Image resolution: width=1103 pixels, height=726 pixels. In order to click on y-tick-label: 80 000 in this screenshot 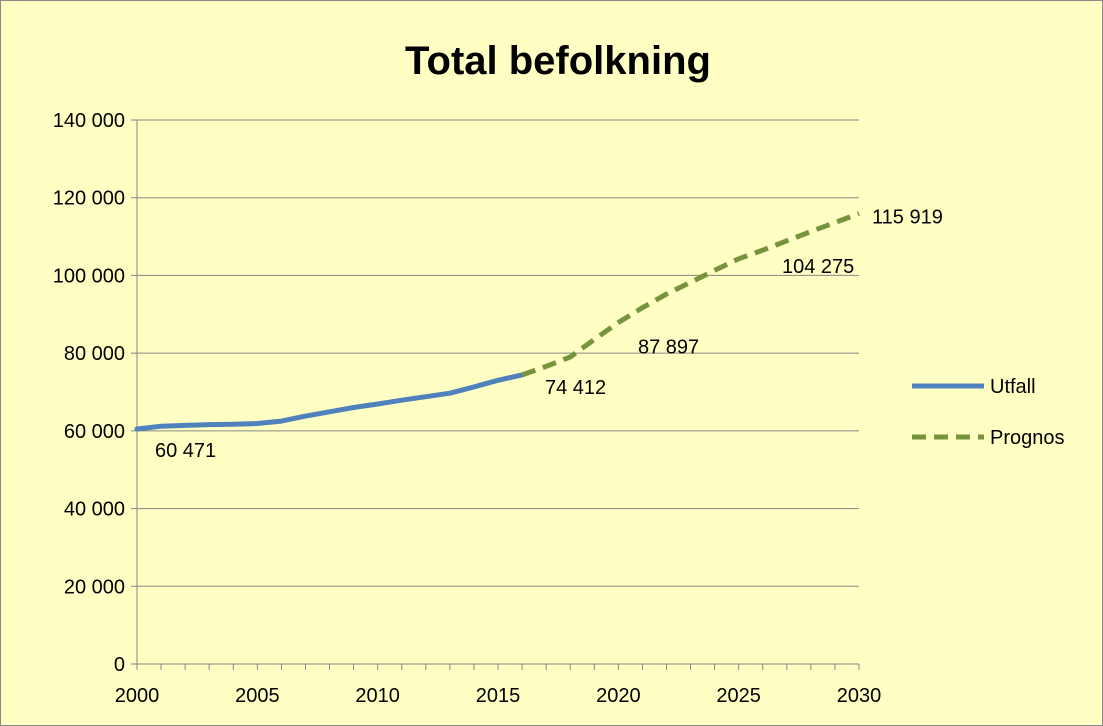, I will do `click(94, 354)`.